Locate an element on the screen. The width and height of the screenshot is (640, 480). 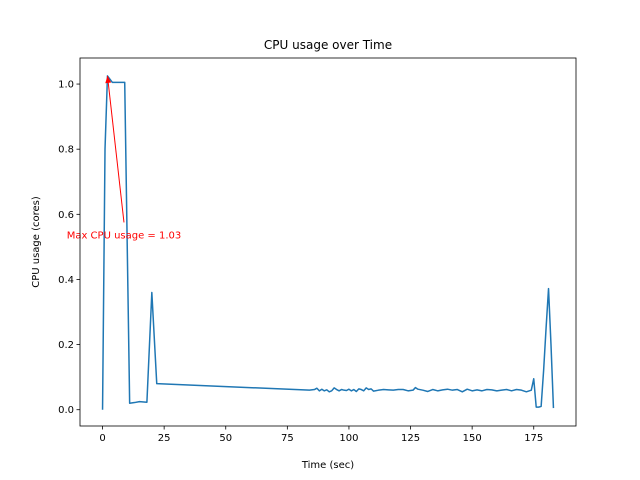
x-axis-label: Time (sec) is located at coordinates (327, 465).